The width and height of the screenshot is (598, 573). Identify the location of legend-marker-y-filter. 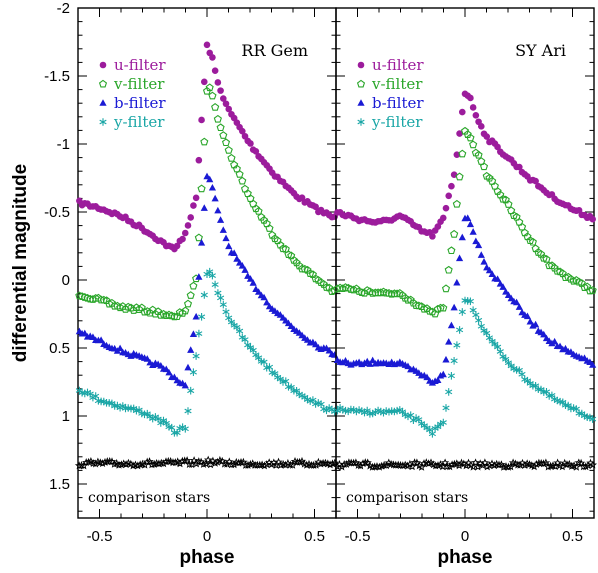
(103, 122).